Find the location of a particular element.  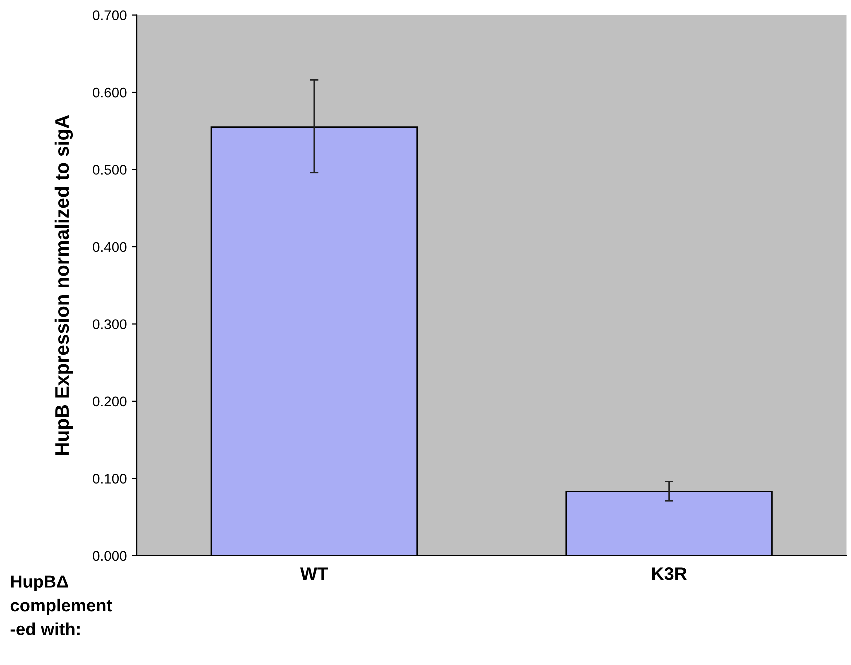

y-tick-label: 0.600 is located at coordinates (110, 93).